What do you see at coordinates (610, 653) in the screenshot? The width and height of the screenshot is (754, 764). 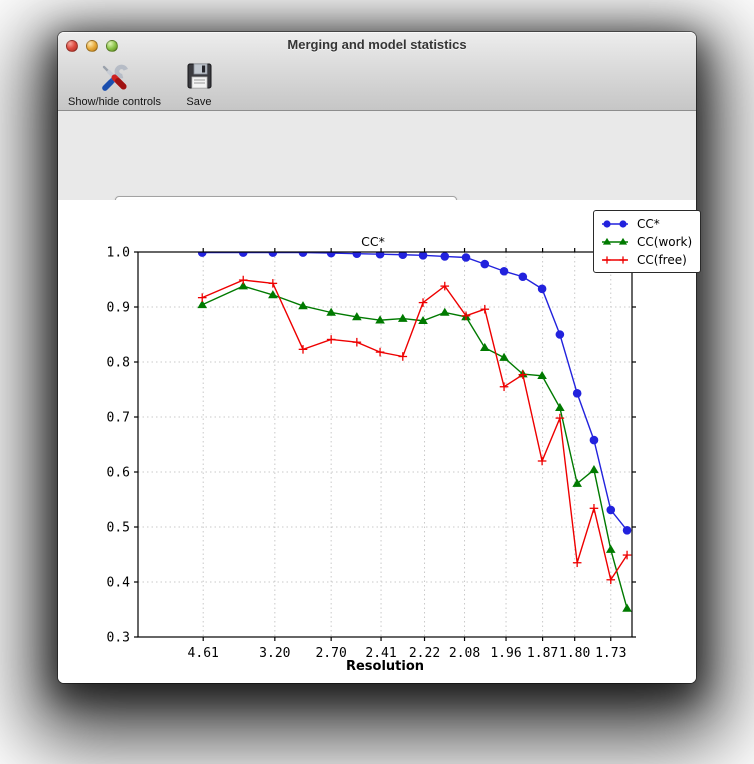 I see `svg-text: 1.73` at bounding box center [610, 653].